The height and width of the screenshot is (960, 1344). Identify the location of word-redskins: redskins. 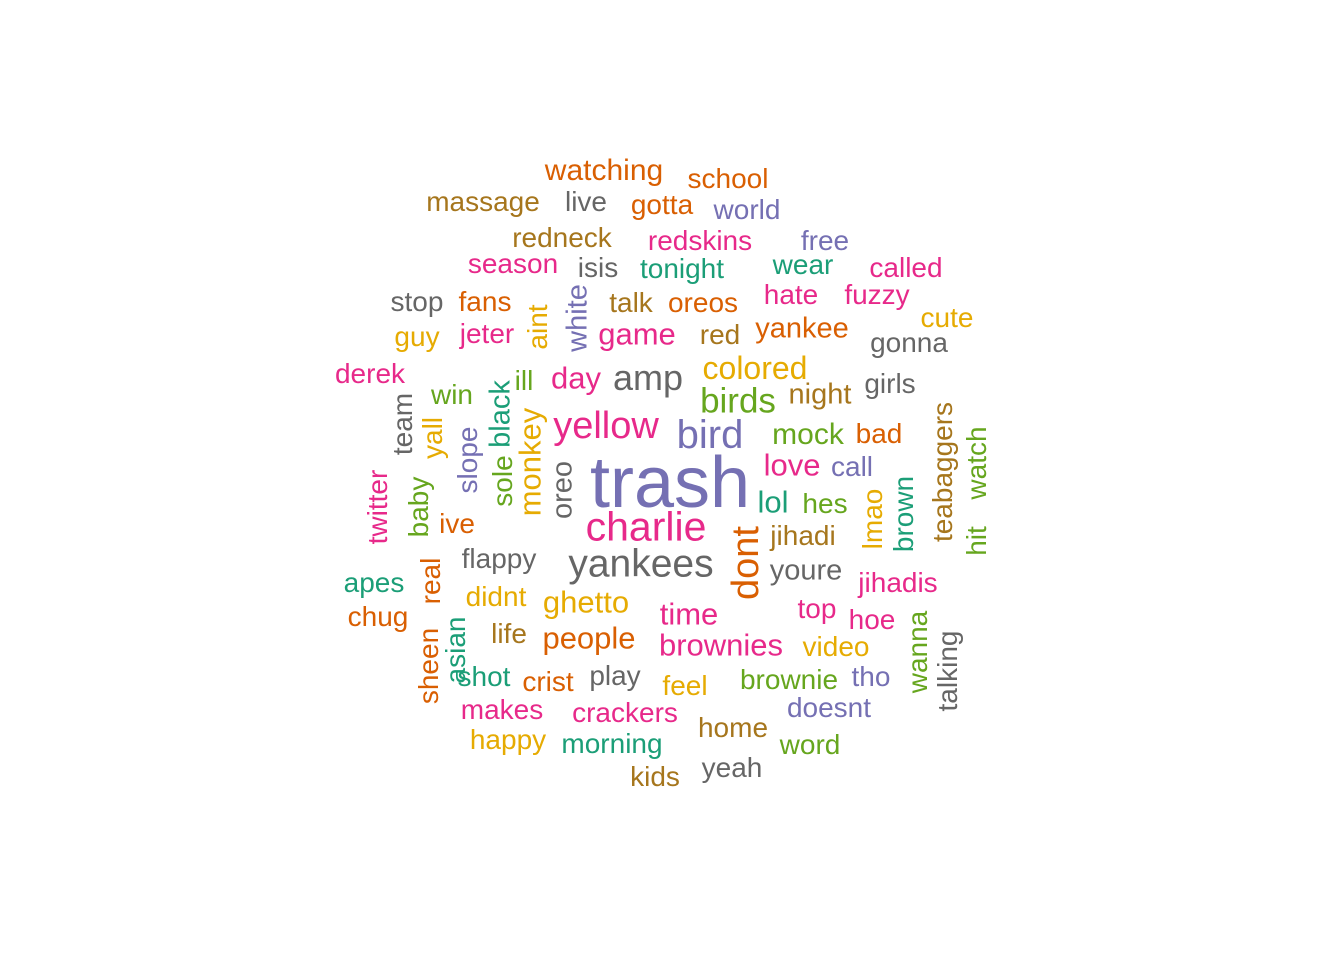
(700, 240).